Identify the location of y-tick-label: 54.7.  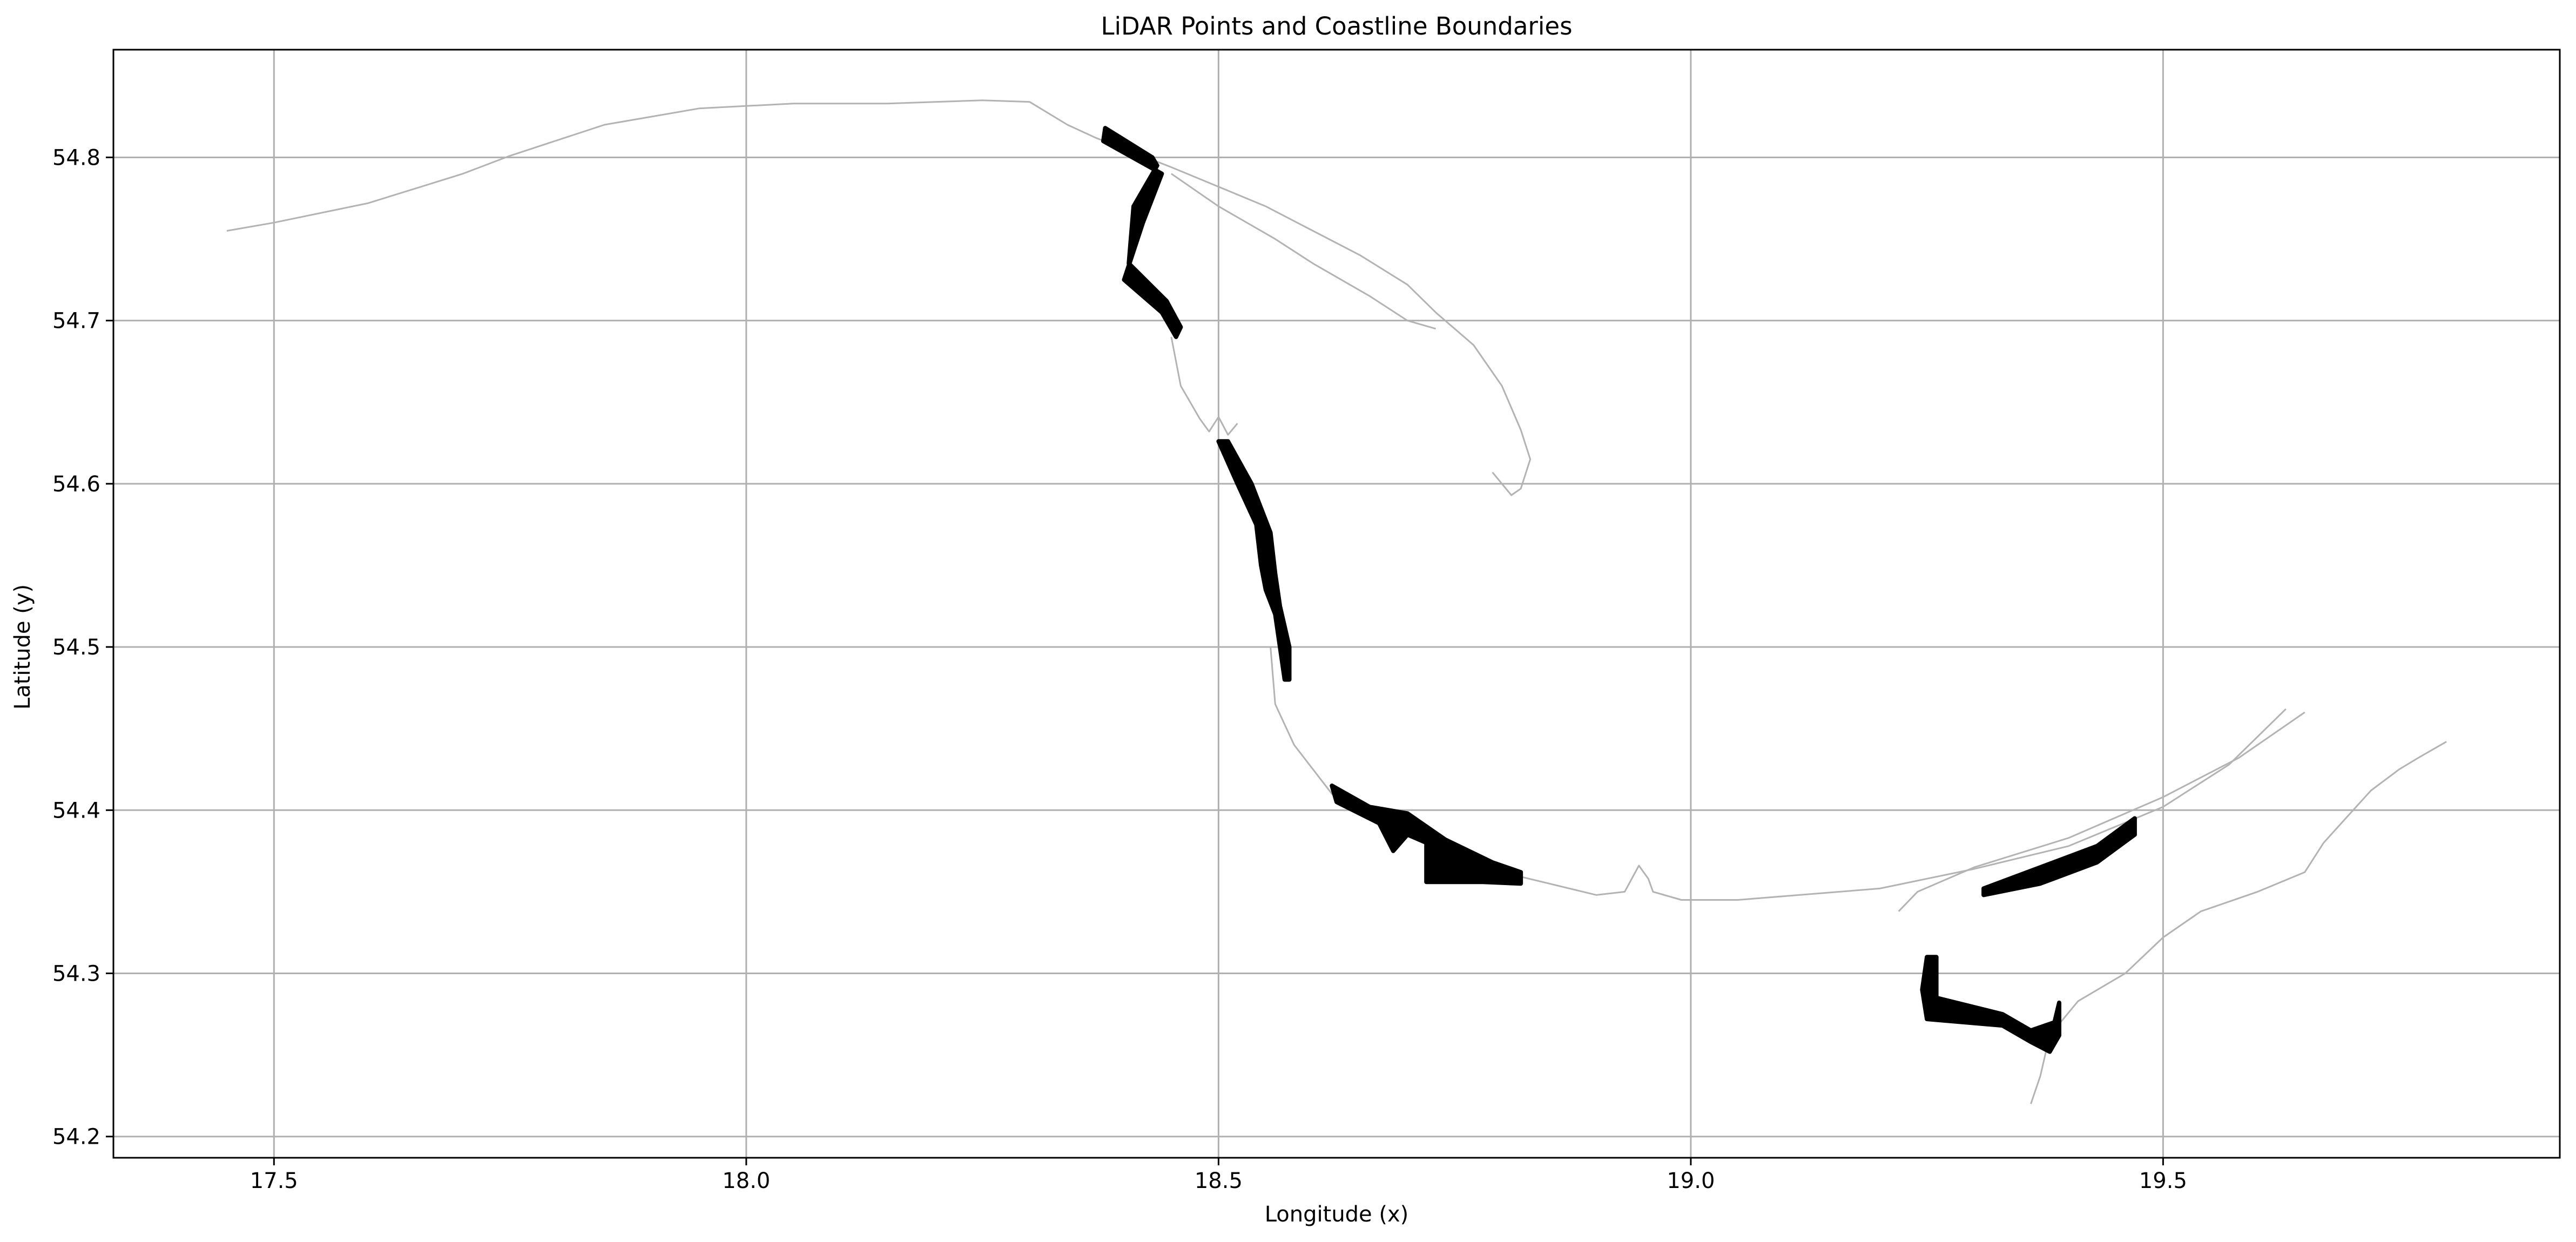
(76, 321).